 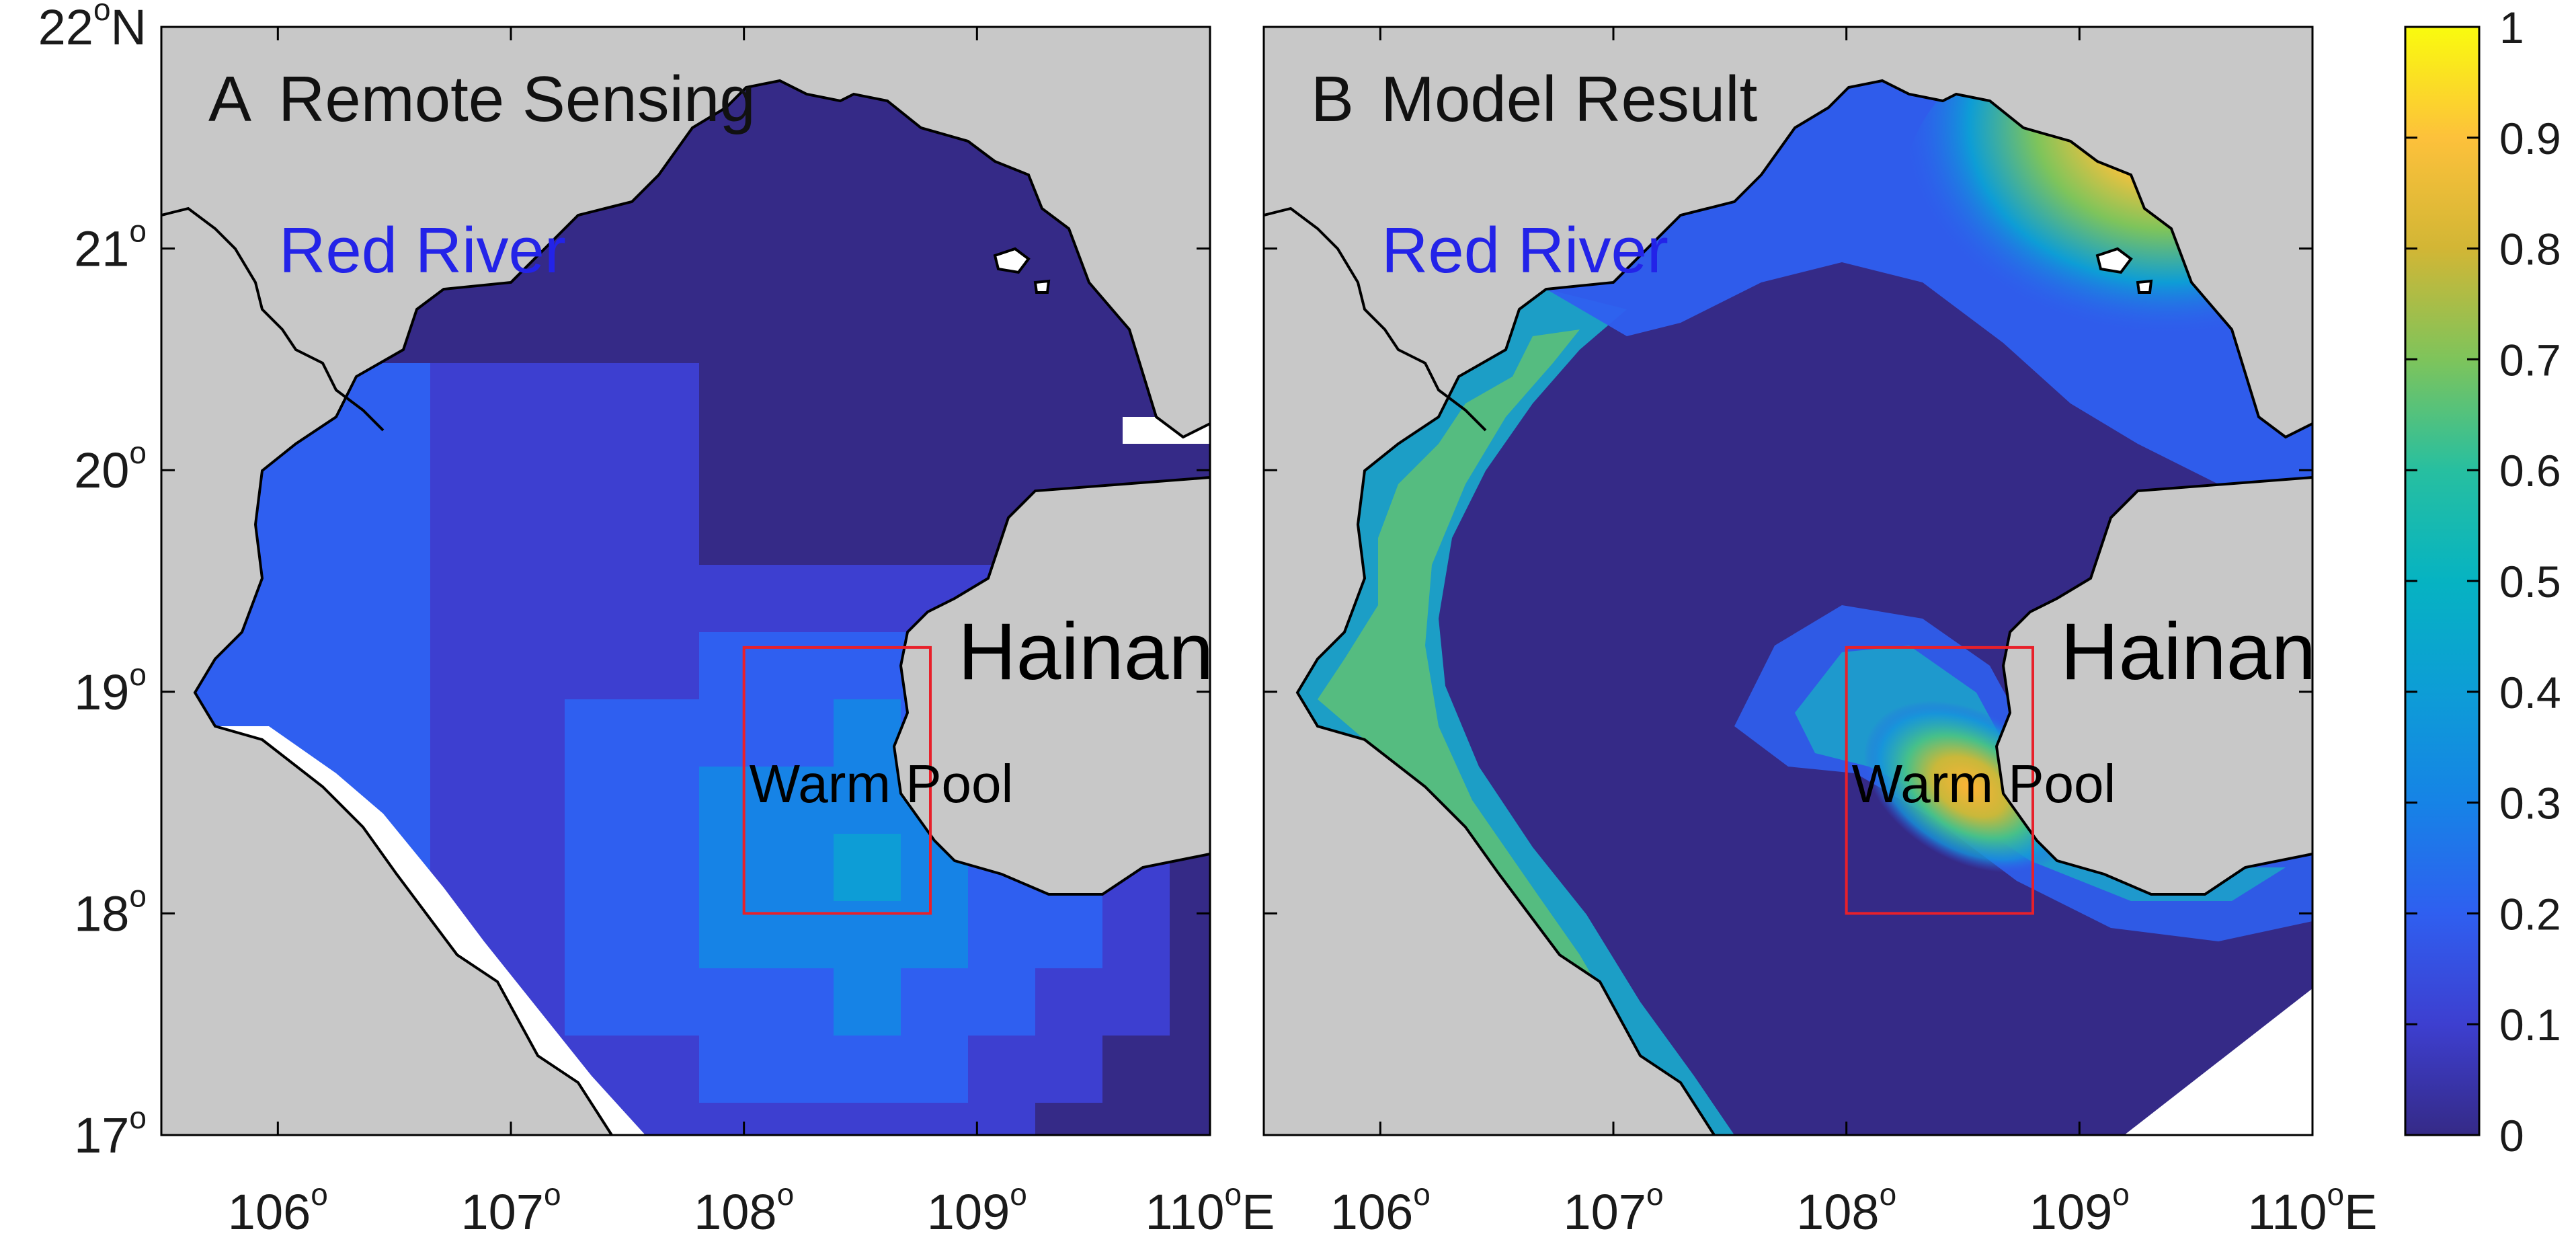 What do you see at coordinates (2530, 138) in the screenshot?
I see `colorbar-tick-label: 0.9` at bounding box center [2530, 138].